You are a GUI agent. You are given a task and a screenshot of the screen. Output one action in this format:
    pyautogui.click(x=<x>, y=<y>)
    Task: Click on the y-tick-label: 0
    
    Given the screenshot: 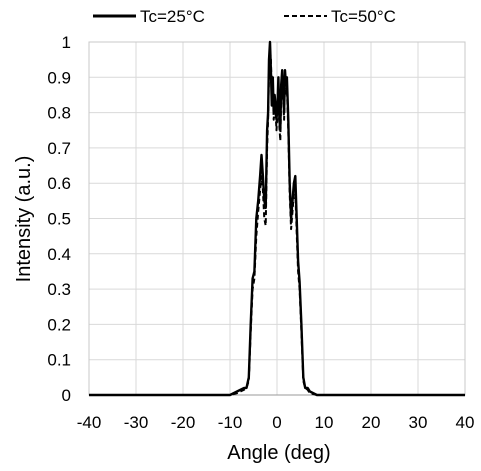 What is the action you would take?
    pyautogui.click(x=66, y=395)
    